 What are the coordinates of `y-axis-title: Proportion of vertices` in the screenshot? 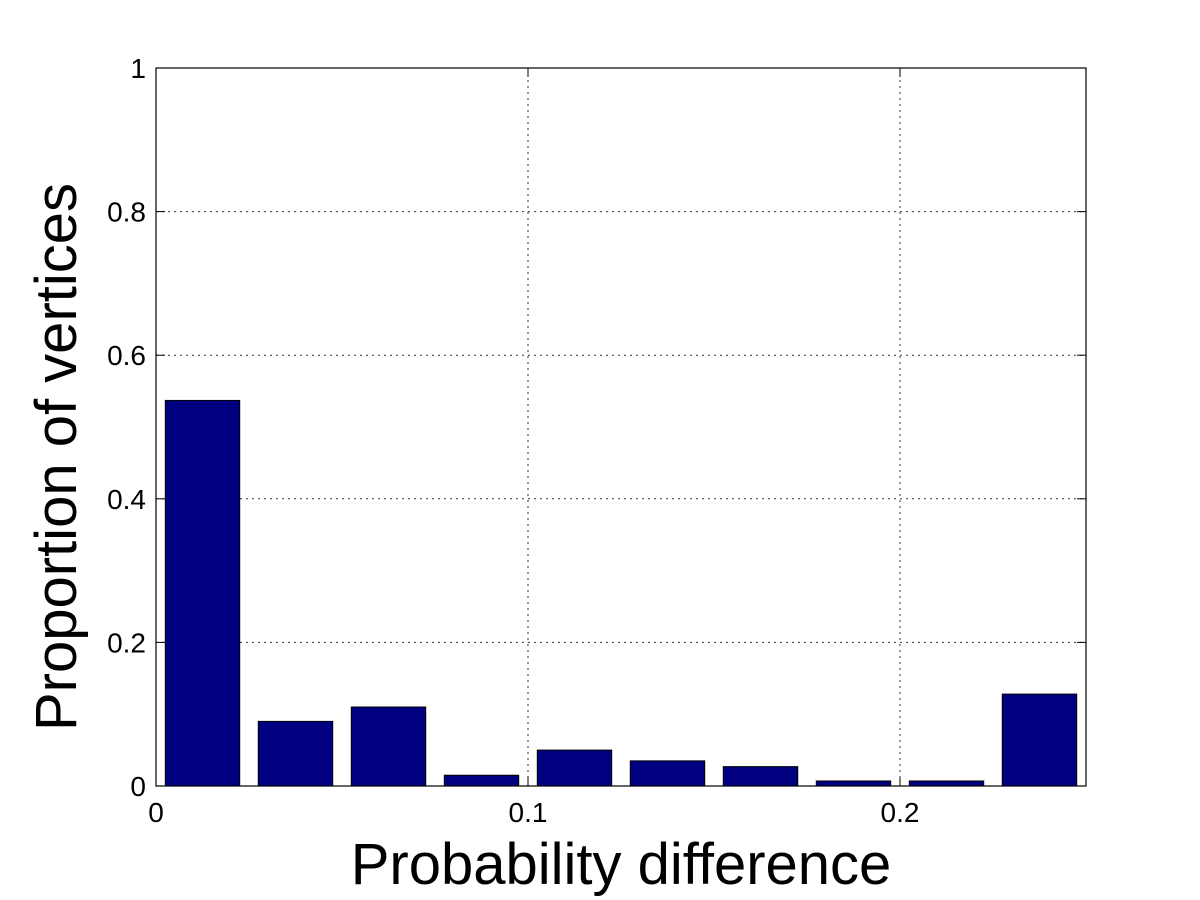 It's located at (56, 457).